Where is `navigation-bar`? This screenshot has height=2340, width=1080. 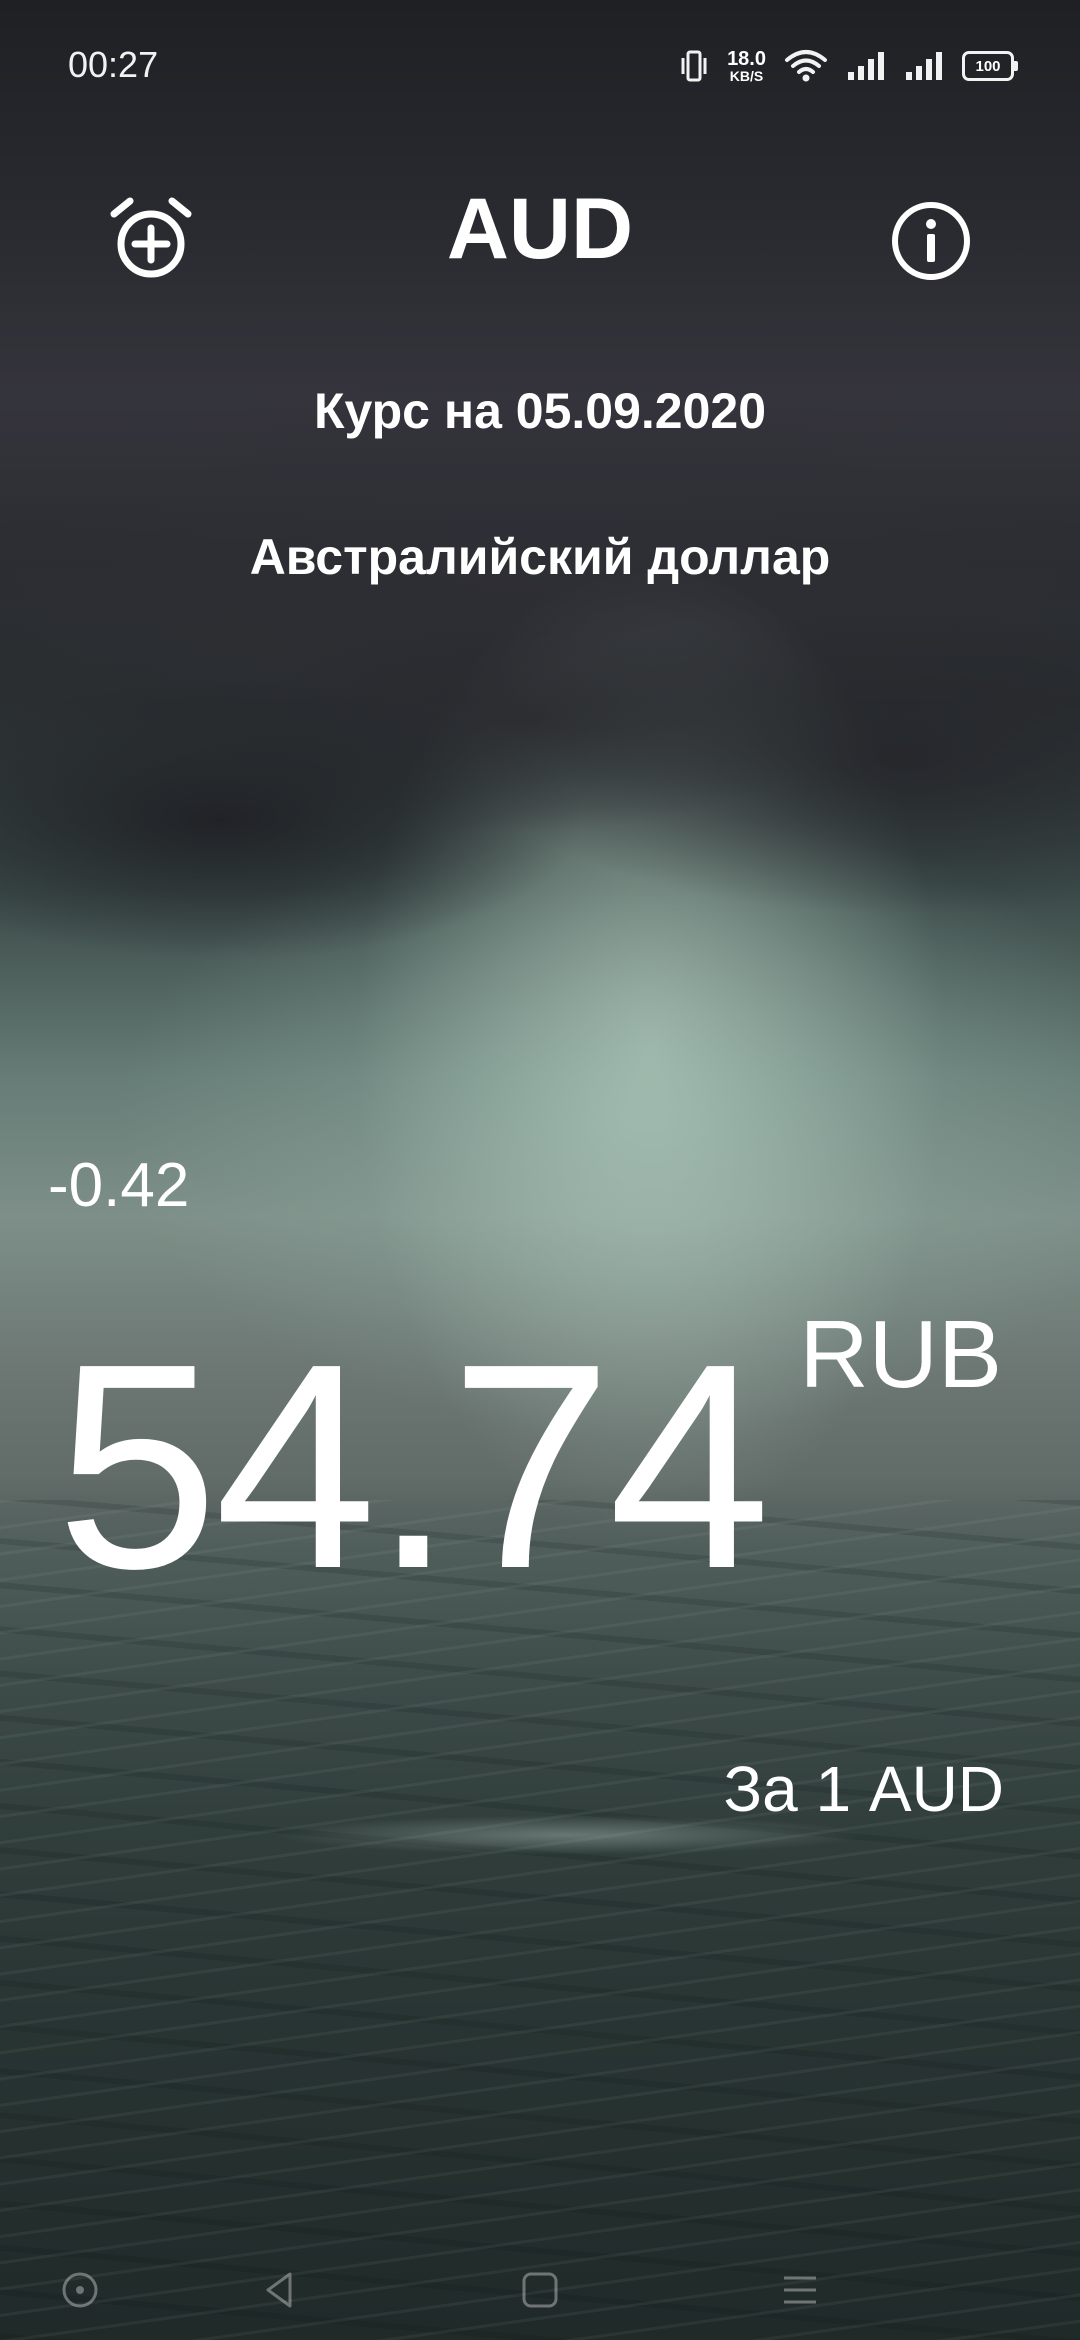
navigation-bar is located at coordinates (540, 2290).